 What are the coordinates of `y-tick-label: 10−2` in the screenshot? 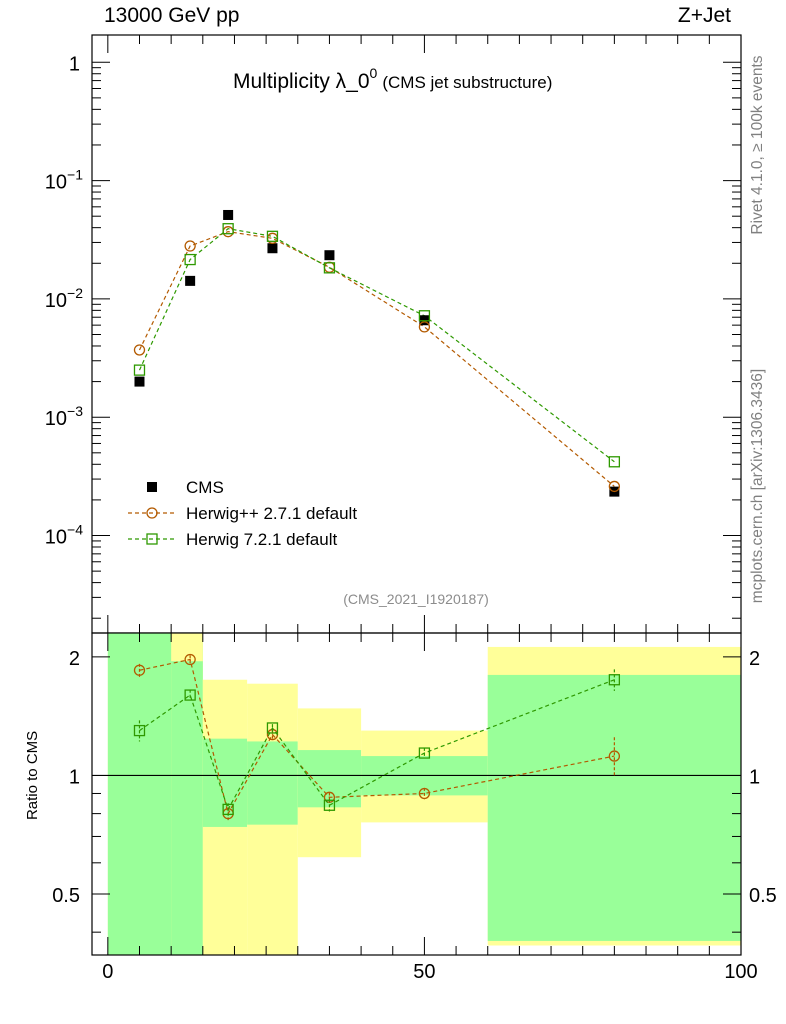 It's located at (64, 298).